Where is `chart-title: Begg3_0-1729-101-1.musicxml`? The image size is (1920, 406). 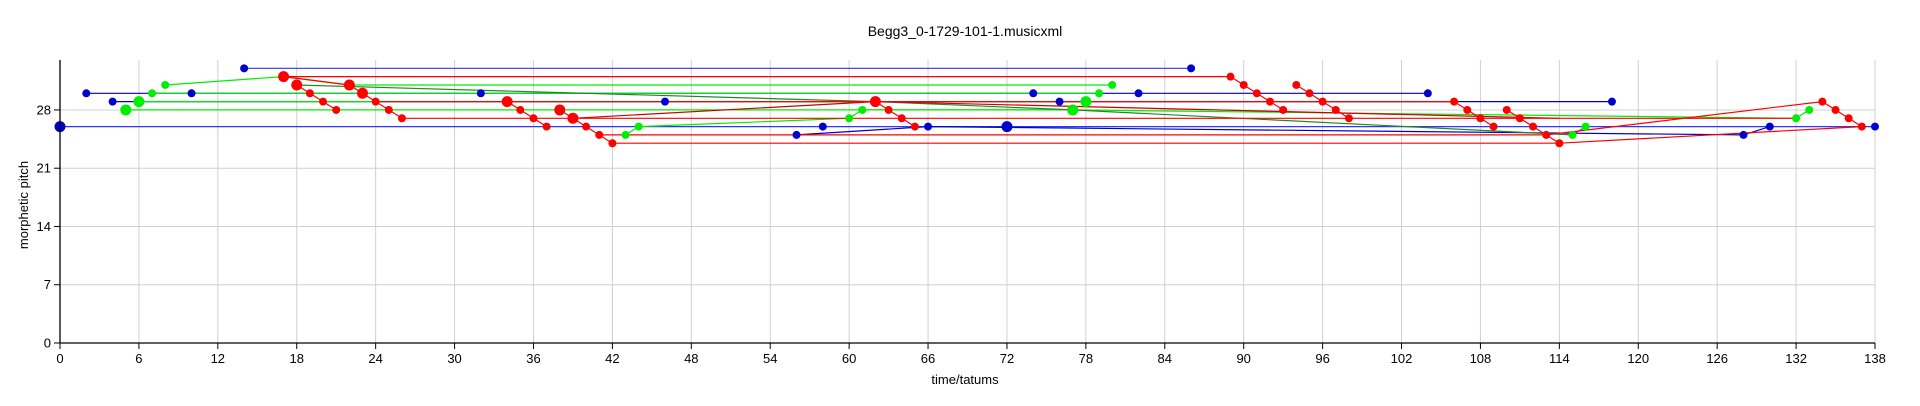
chart-title: Begg3_0-1729-101-1.musicxml is located at coordinates (965, 31).